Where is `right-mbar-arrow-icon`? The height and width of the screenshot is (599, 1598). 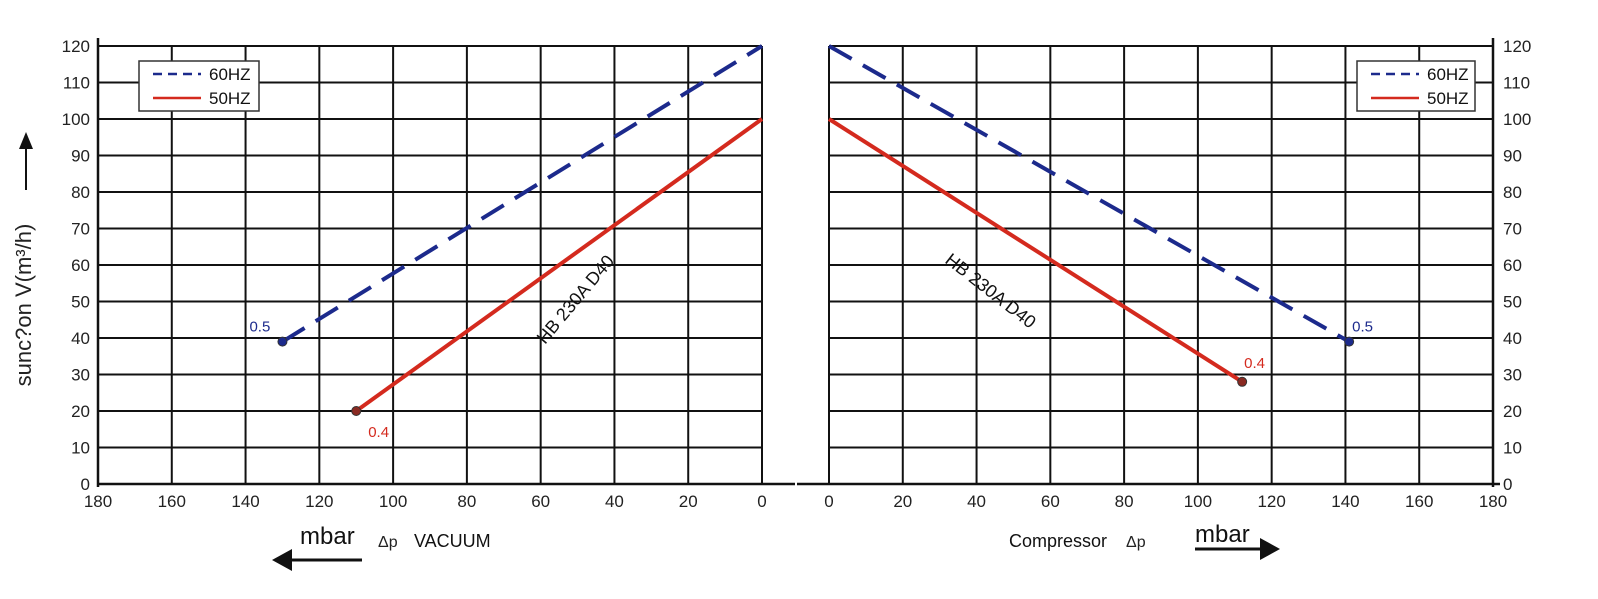
right-mbar-arrow-icon is located at coordinates (1237, 549).